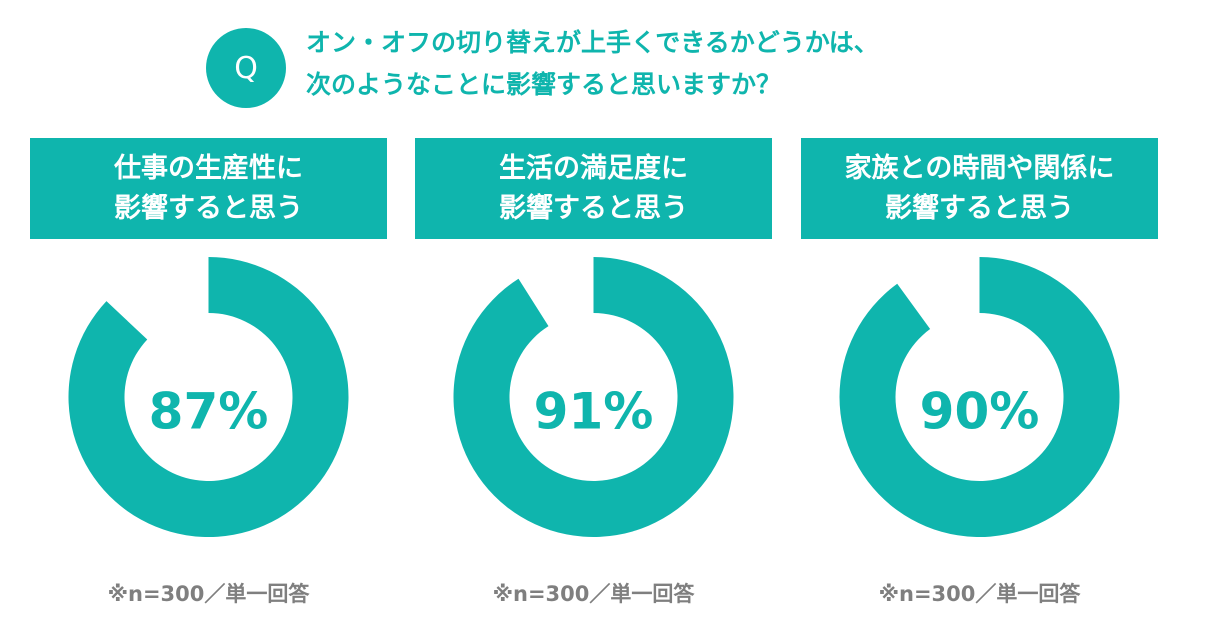 This screenshot has height=640, width=1220. What do you see at coordinates (980, 412) in the screenshot?
I see `donut-value-label: 90%` at bounding box center [980, 412].